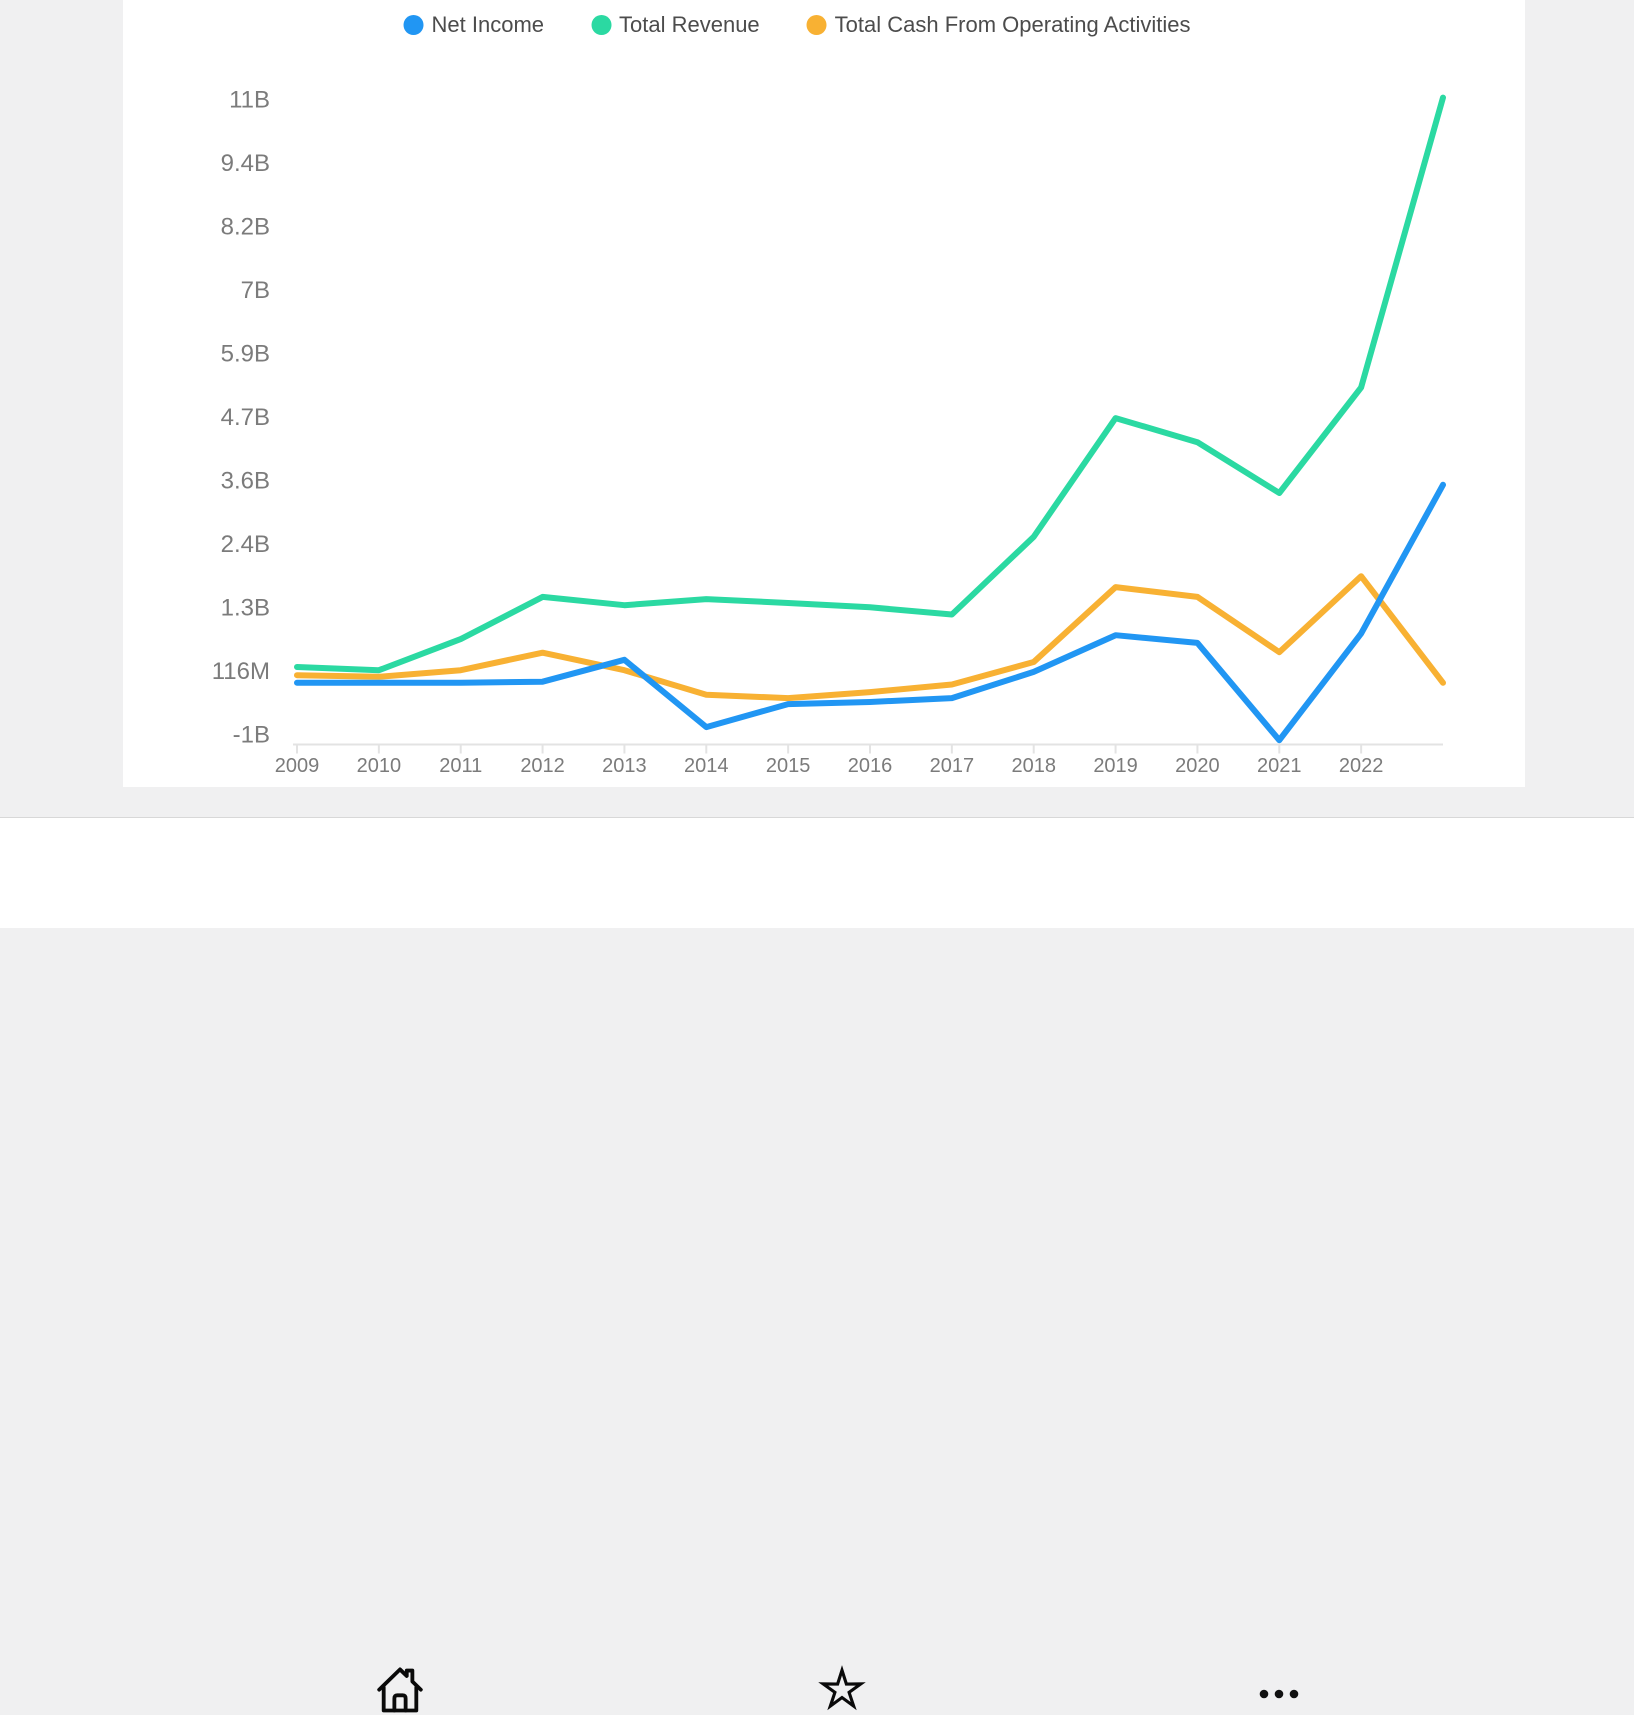  What do you see at coordinates (1115, 766) in the screenshot?
I see `x-tick-label: 2019` at bounding box center [1115, 766].